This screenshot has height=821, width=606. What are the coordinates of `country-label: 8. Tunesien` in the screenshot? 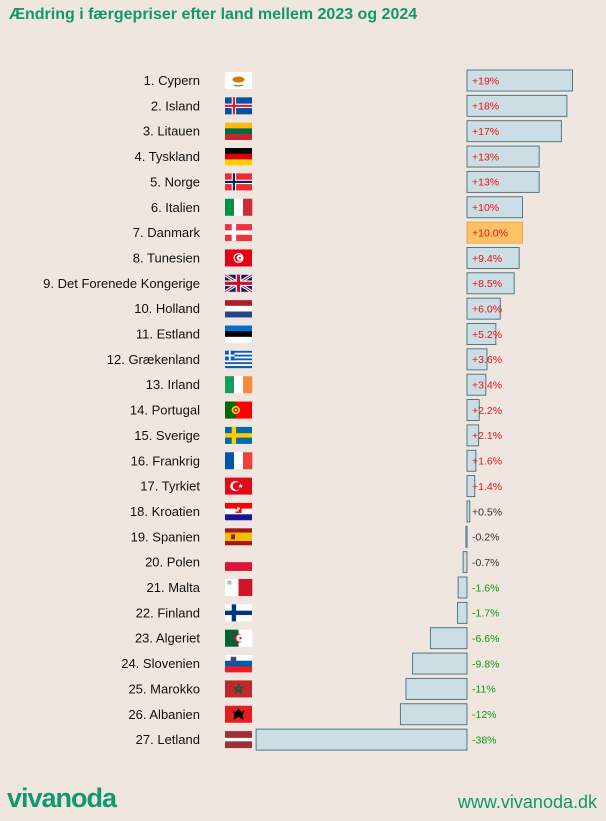 It's located at (166, 257).